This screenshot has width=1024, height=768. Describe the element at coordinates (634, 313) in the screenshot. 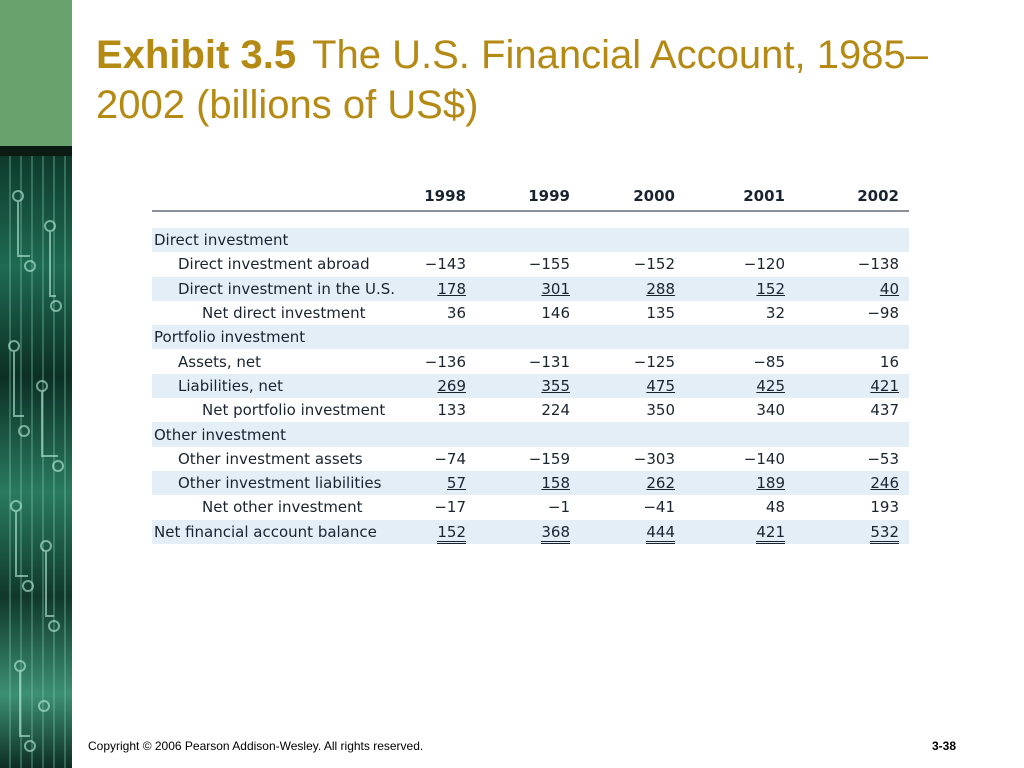

I see `value-cell: 135` at that location.